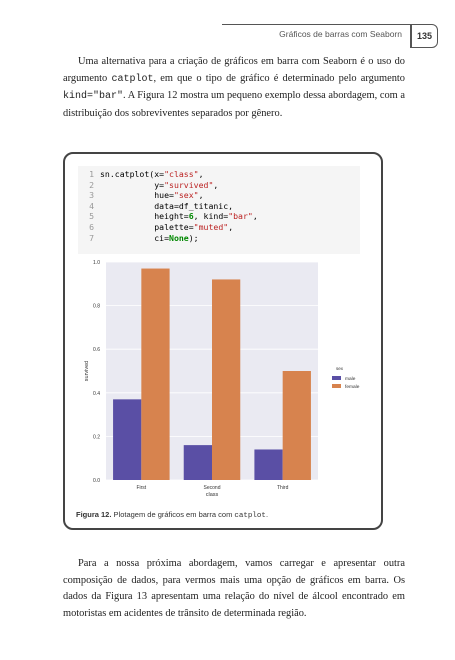  I want to click on code-line: 6 palette="muted",, so click(161, 227).